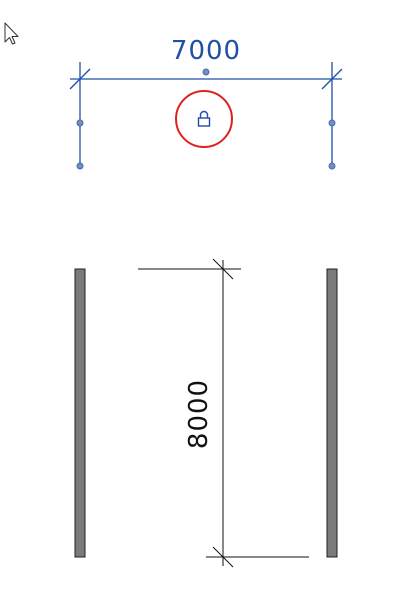 This screenshot has height=613, width=409. I want to click on grip-text-drag, so click(206, 72).